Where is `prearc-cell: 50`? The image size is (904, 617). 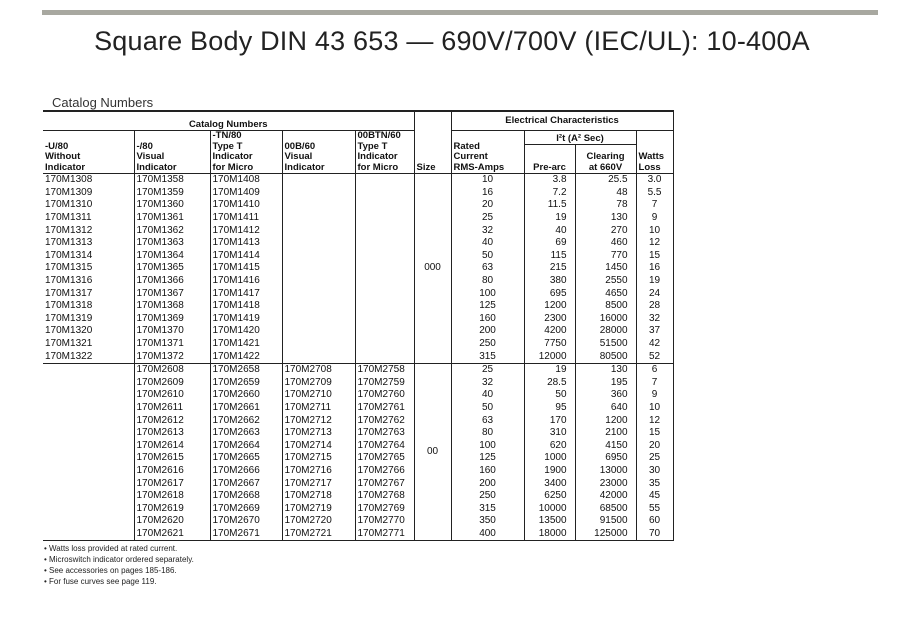 prearc-cell: 50 is located at coordinates (549, 395).